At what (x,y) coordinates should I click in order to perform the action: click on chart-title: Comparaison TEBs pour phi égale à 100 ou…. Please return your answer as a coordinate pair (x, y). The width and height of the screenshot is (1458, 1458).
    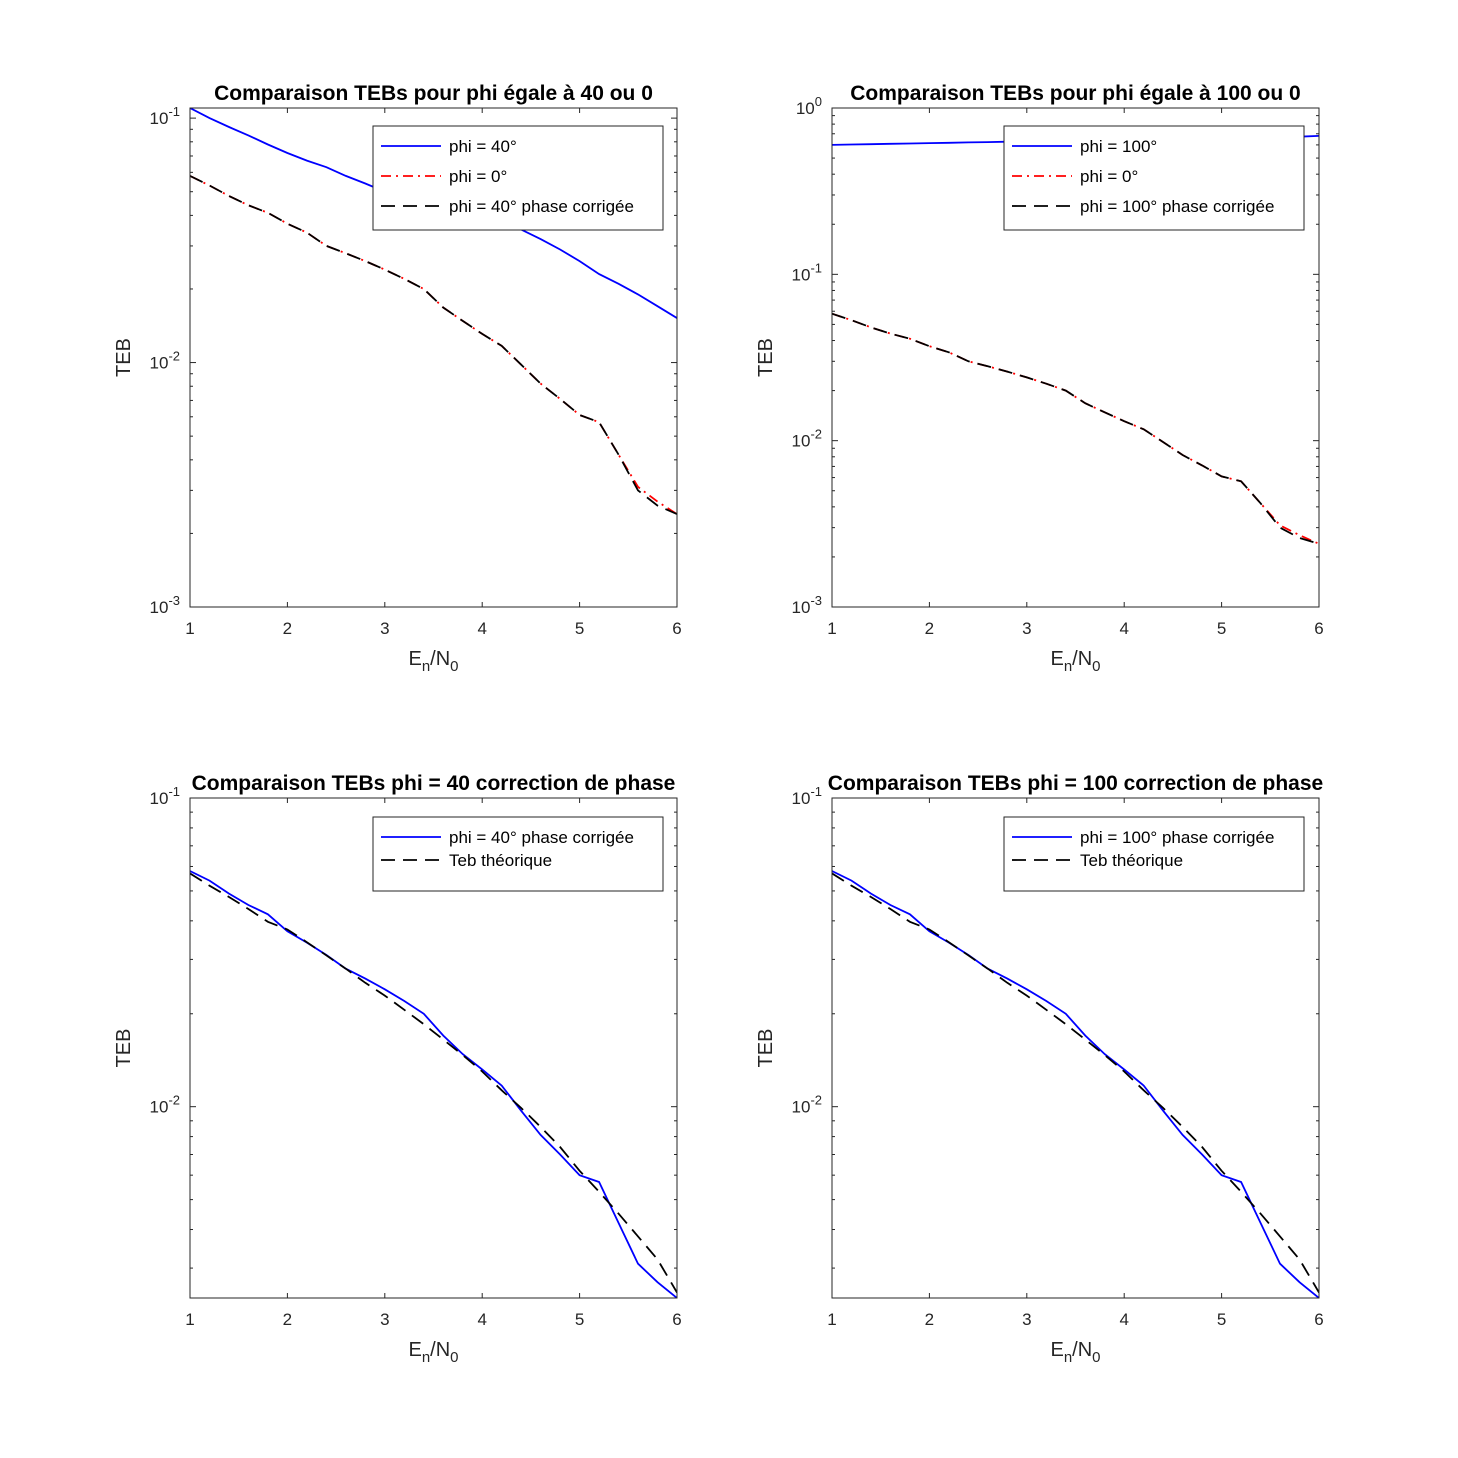
    Looking at the image, I should click on (1075, 93).